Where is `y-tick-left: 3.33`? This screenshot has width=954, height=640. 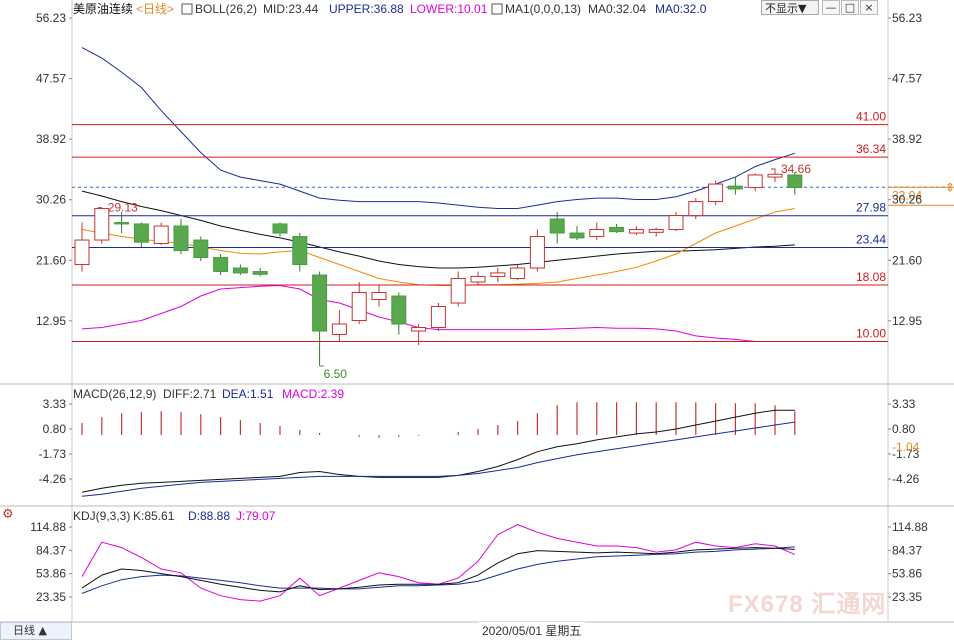 y-tick-left: 3.33 is located at coordinates (55, 404).